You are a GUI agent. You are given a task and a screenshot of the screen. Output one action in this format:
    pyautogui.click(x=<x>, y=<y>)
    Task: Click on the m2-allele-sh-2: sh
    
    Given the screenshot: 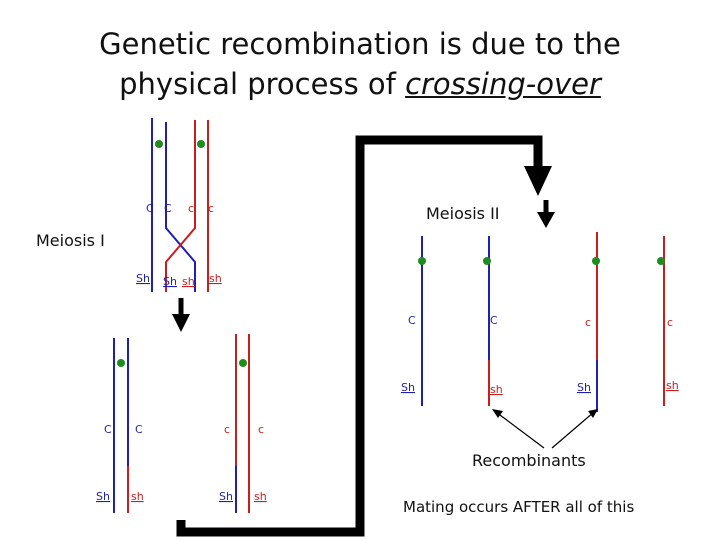 What is the action you would take?
    pyautogui.click(x=496, y=389)
    